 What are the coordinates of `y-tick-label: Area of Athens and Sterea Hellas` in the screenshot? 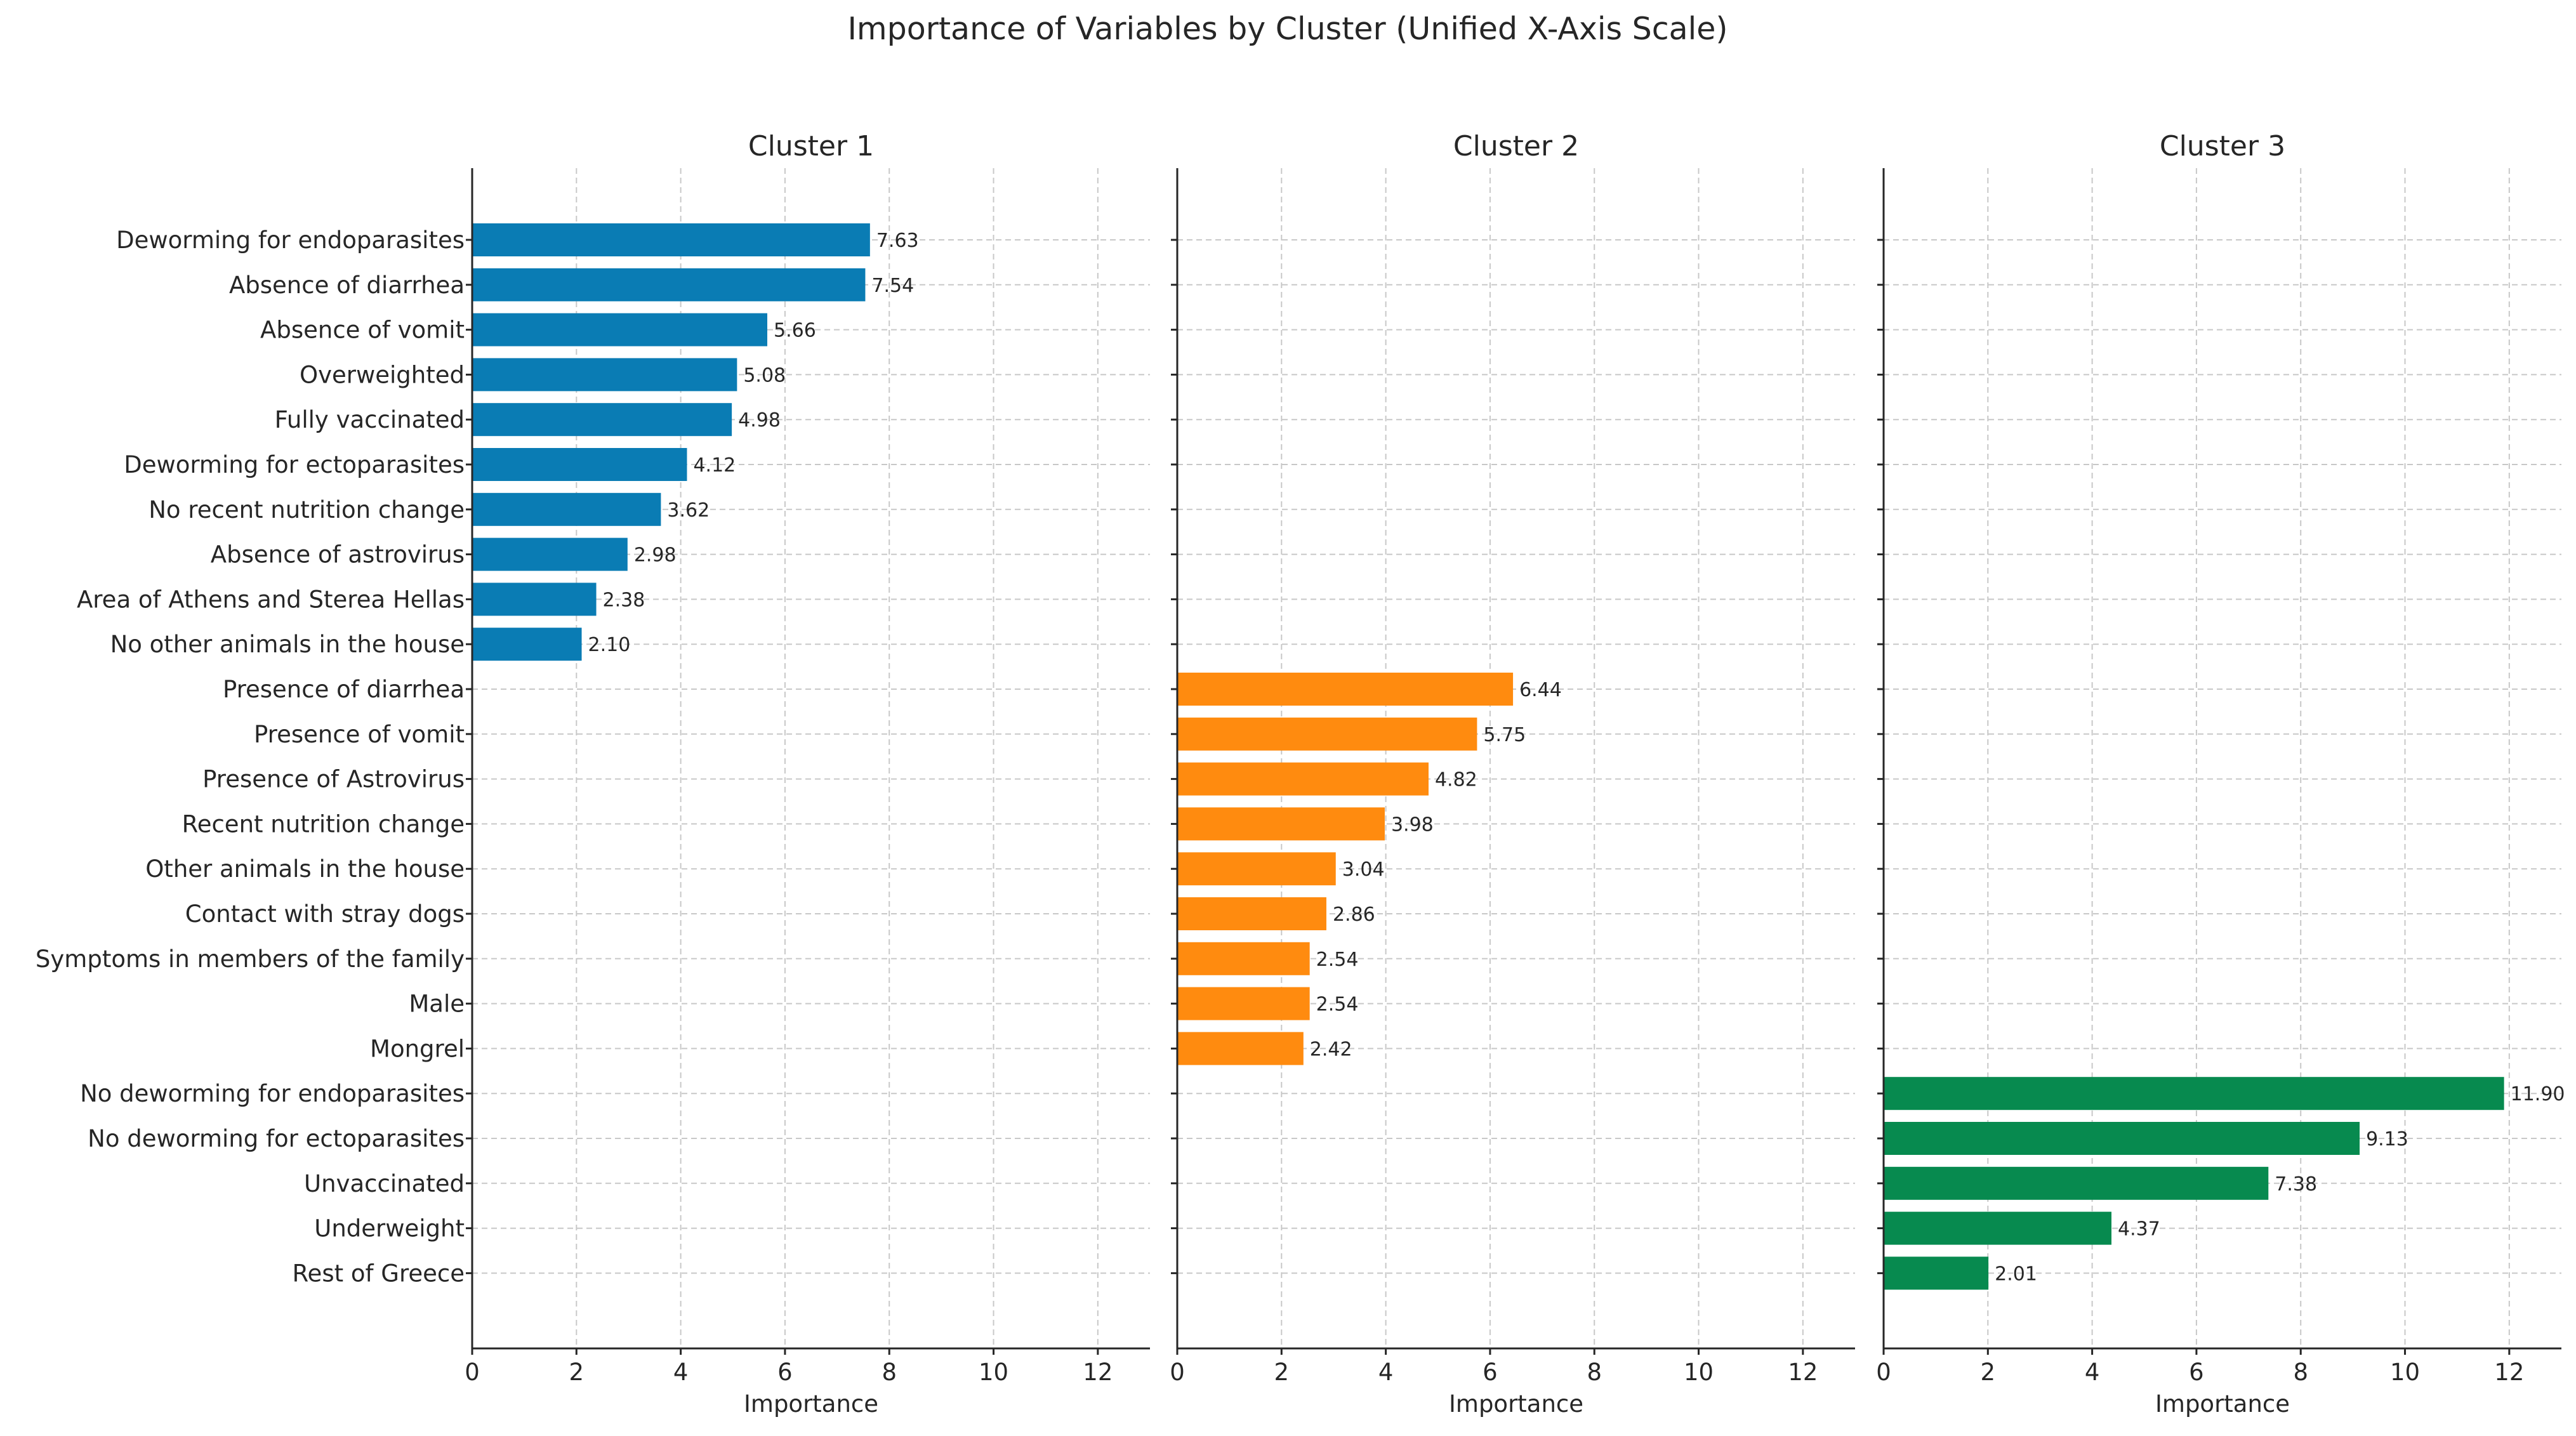 It's located at (271, 599).